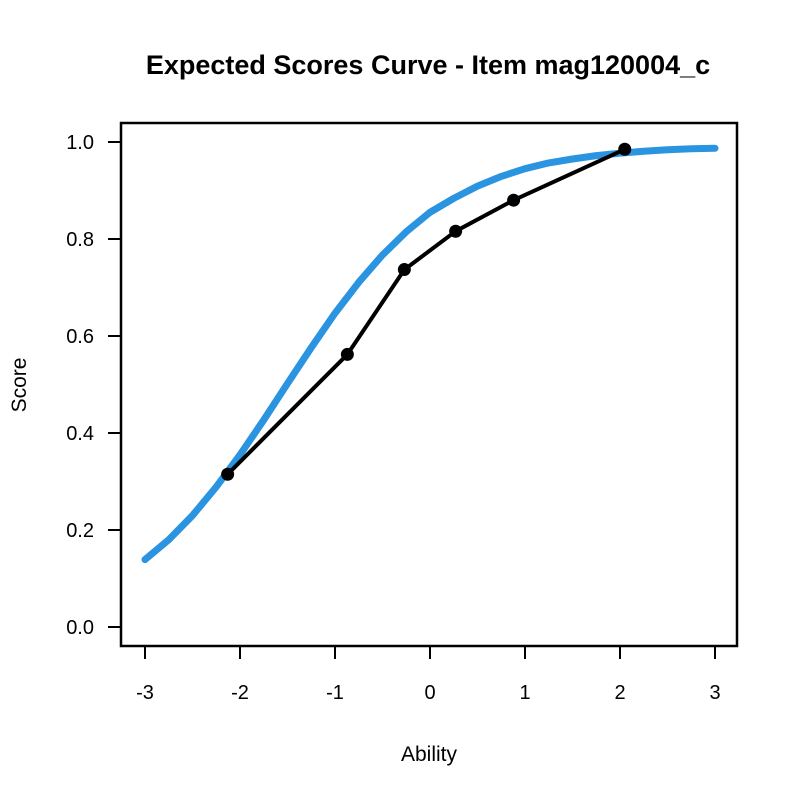  Describe the element at coordinates (94, 385) in the screenshot. I see `y-axis: 0.0 0.2 0.4 0.6 0.8 1.0` at that location.